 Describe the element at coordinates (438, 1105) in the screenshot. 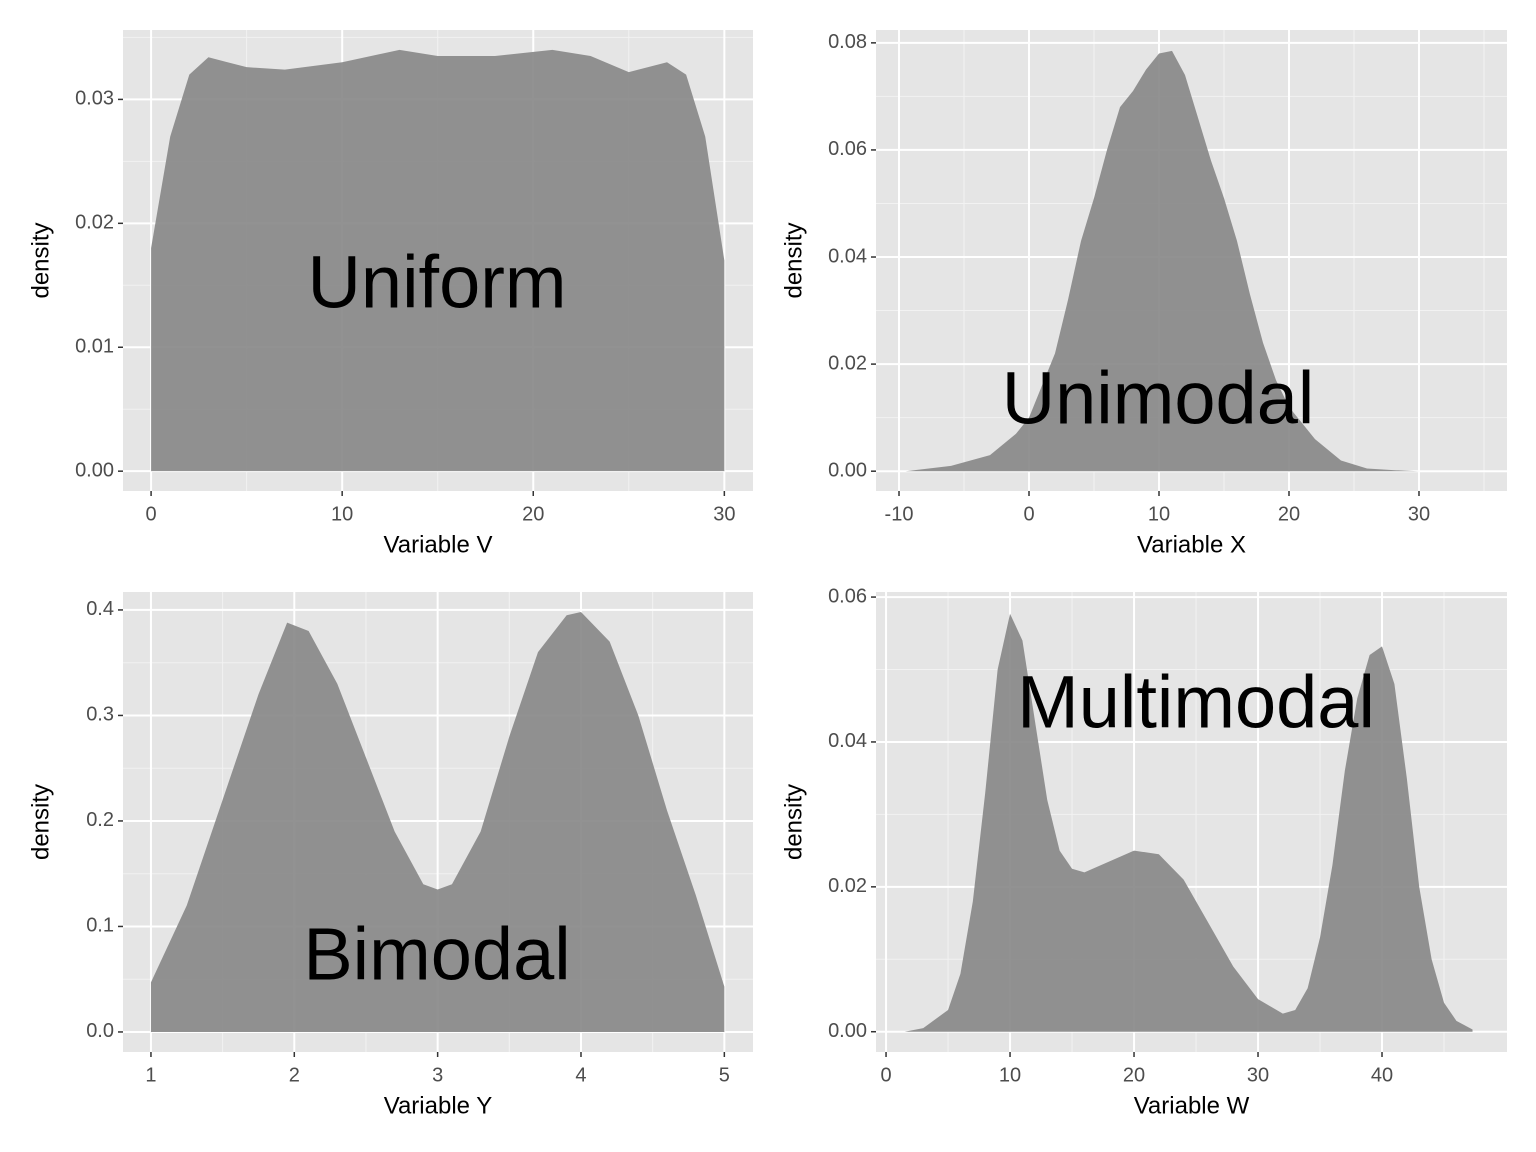

I see `x-axis-title: Variable Y` at that location.